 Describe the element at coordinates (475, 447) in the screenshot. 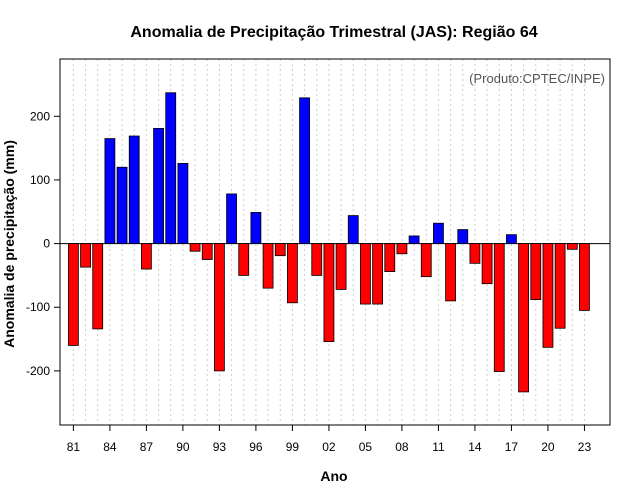

I see `x-tick-label: 14` at that location.